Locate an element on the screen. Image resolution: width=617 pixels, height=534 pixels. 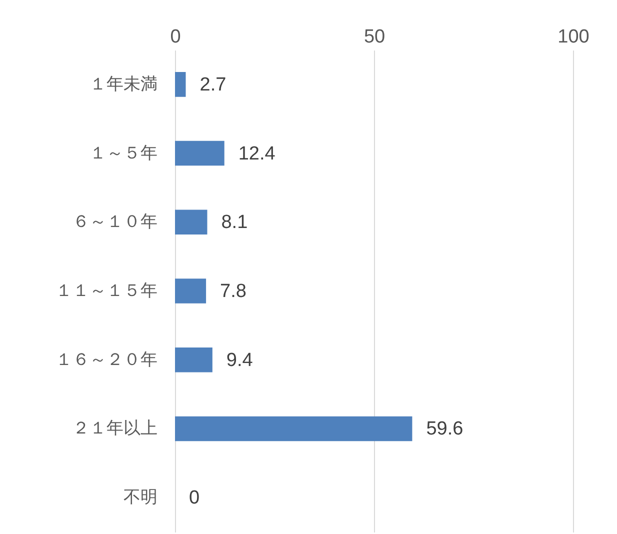
y-tick-label: １年未満 is located at coordinates (124, 84).